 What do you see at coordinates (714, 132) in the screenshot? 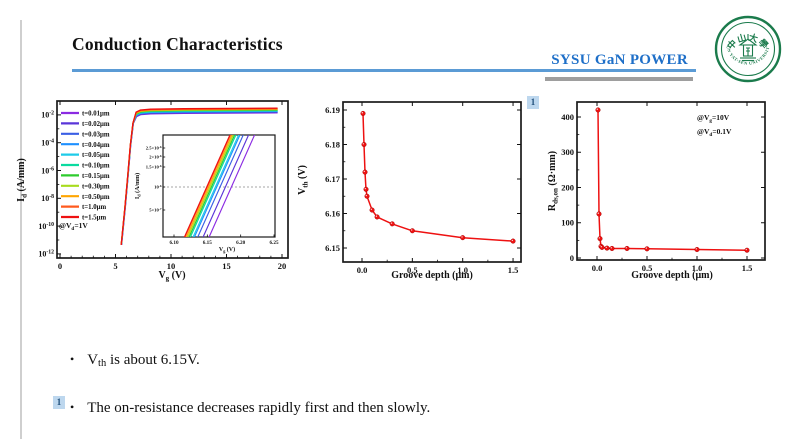
I see `condition-annotation: @Vd=0.1V` at bounding box center [714, 132].